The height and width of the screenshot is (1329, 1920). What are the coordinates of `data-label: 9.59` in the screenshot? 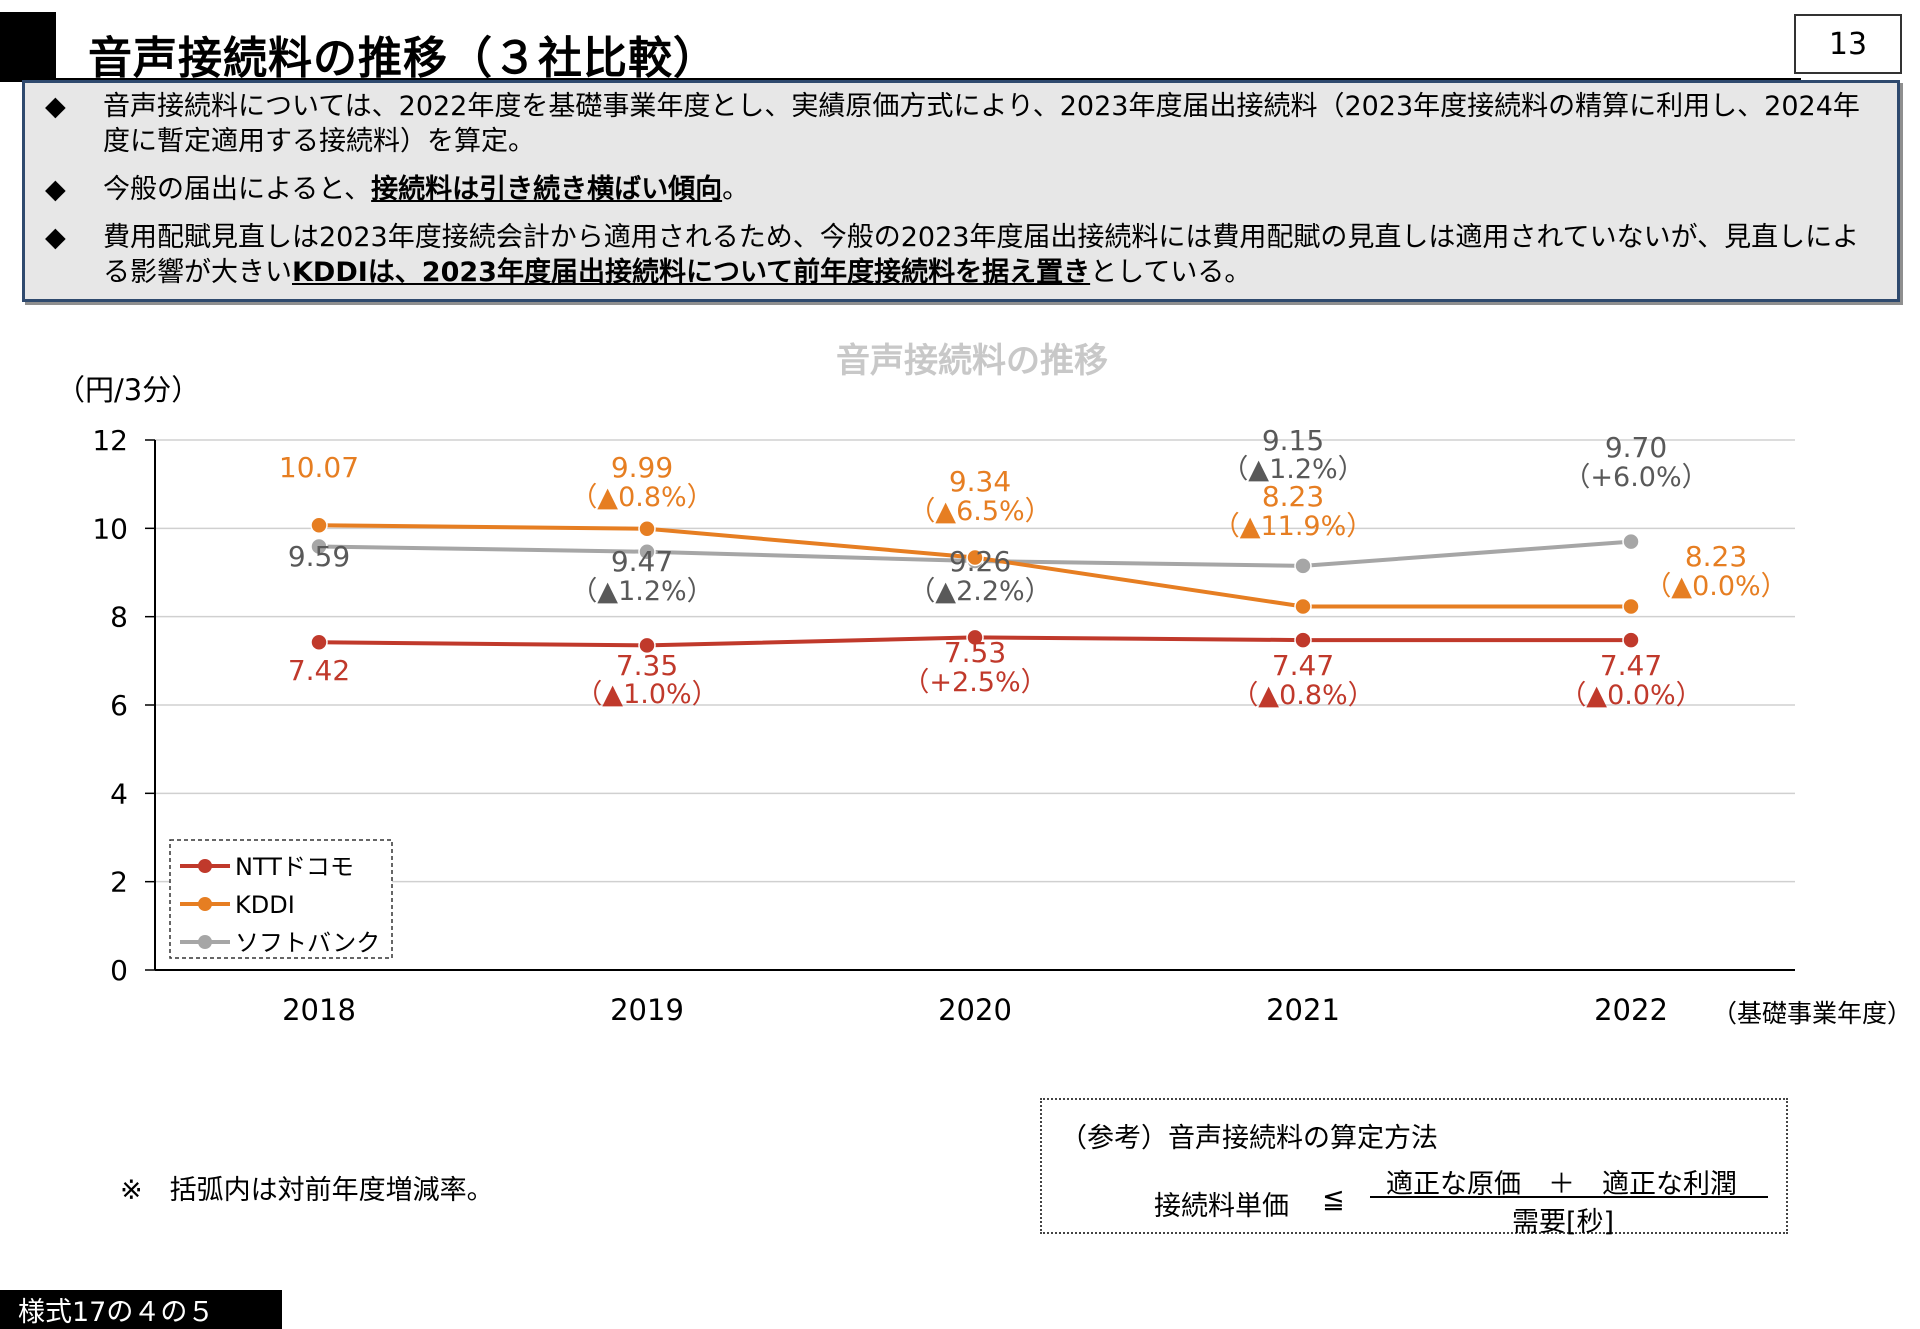 It's located at (319, 556).